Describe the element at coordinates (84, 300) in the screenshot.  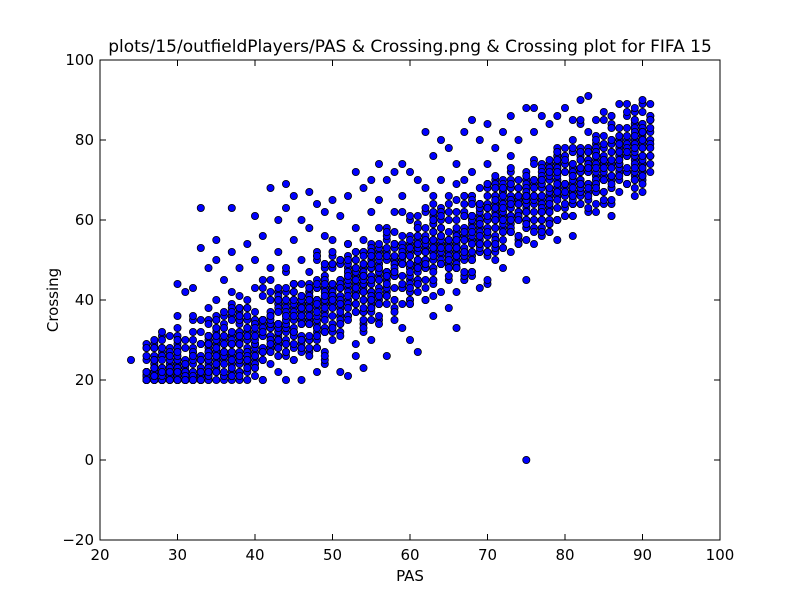
I see `y-tick-label: 40` at that location.